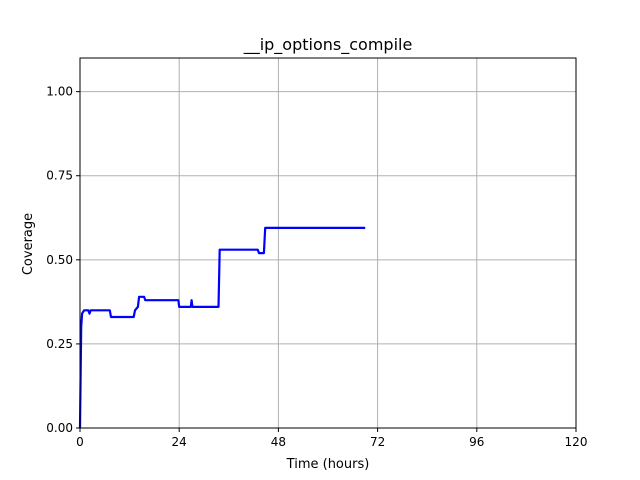 The height and width of the screenshot is (480, 640). Describe the element at coordinates (59, 92) in the screenshot. I see `y-tick-label: 1.00` at that location.